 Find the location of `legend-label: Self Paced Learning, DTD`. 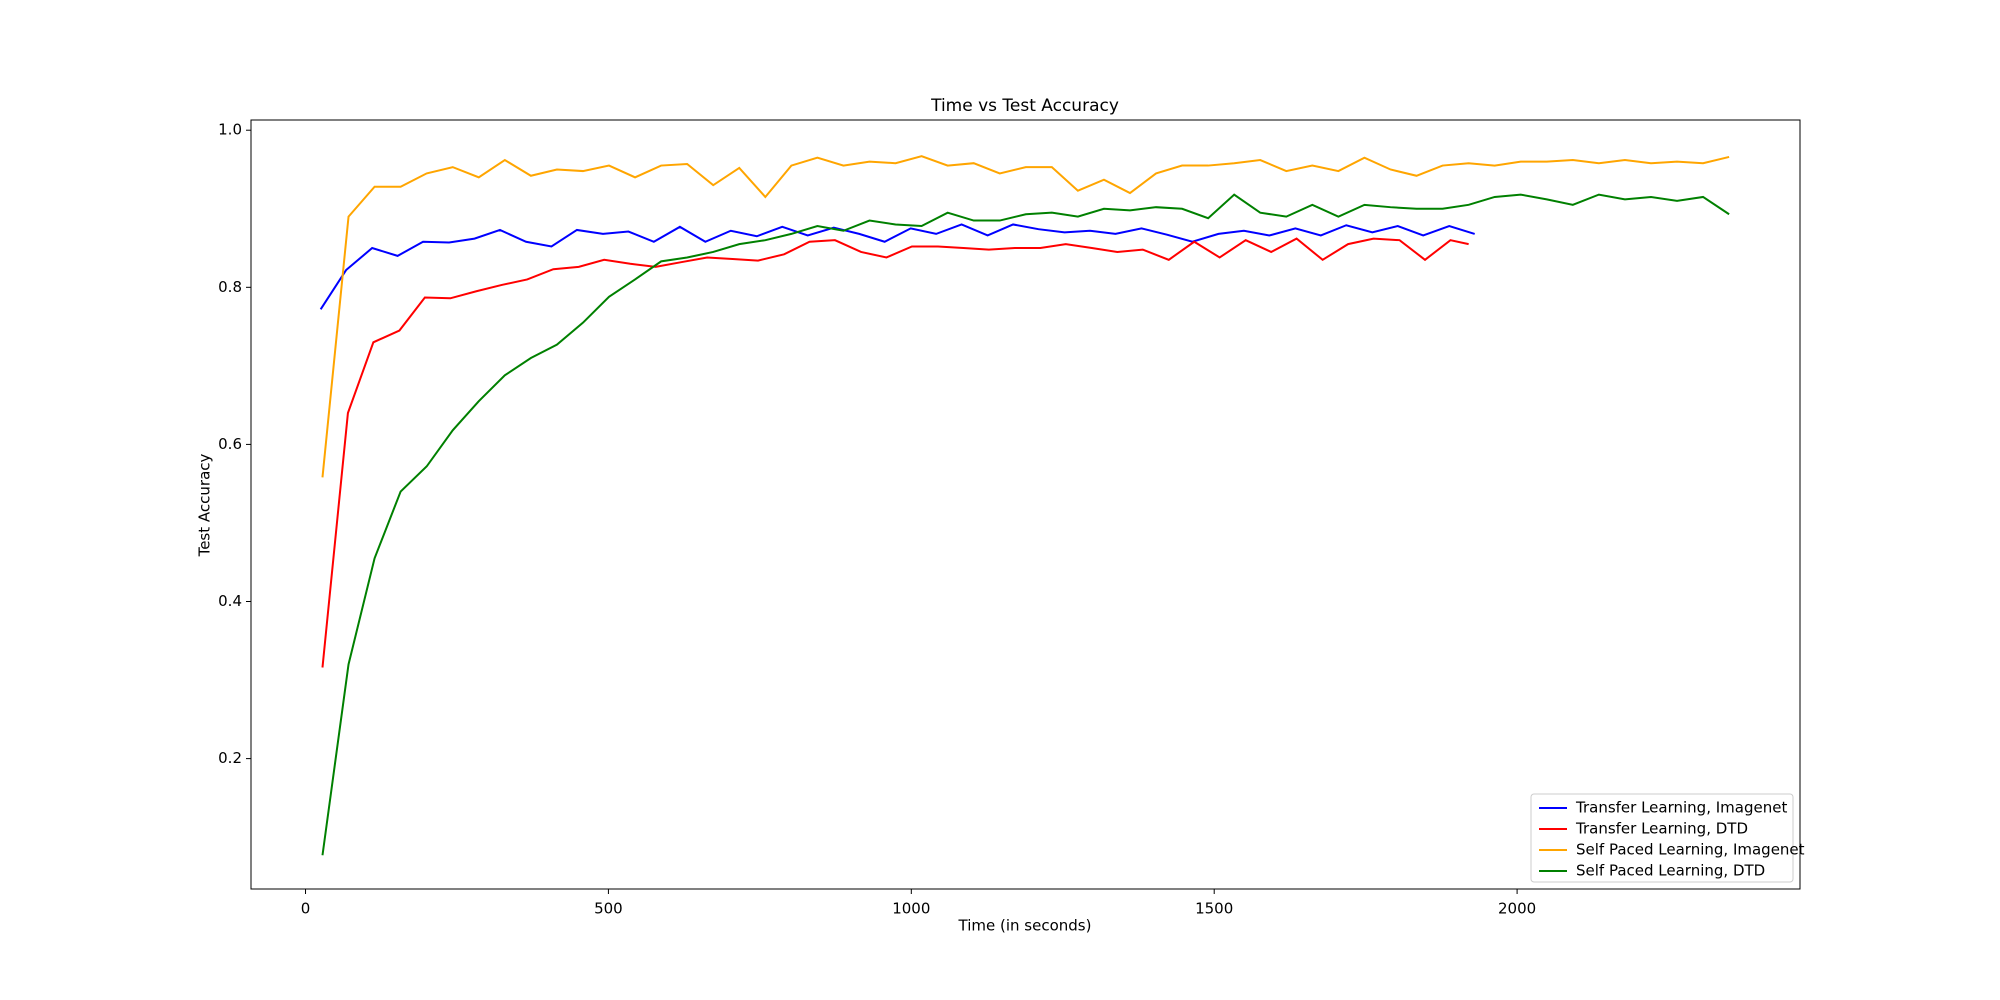

legend-label: Self Paced Learning, DTD is located at coordinates (1670, 871).